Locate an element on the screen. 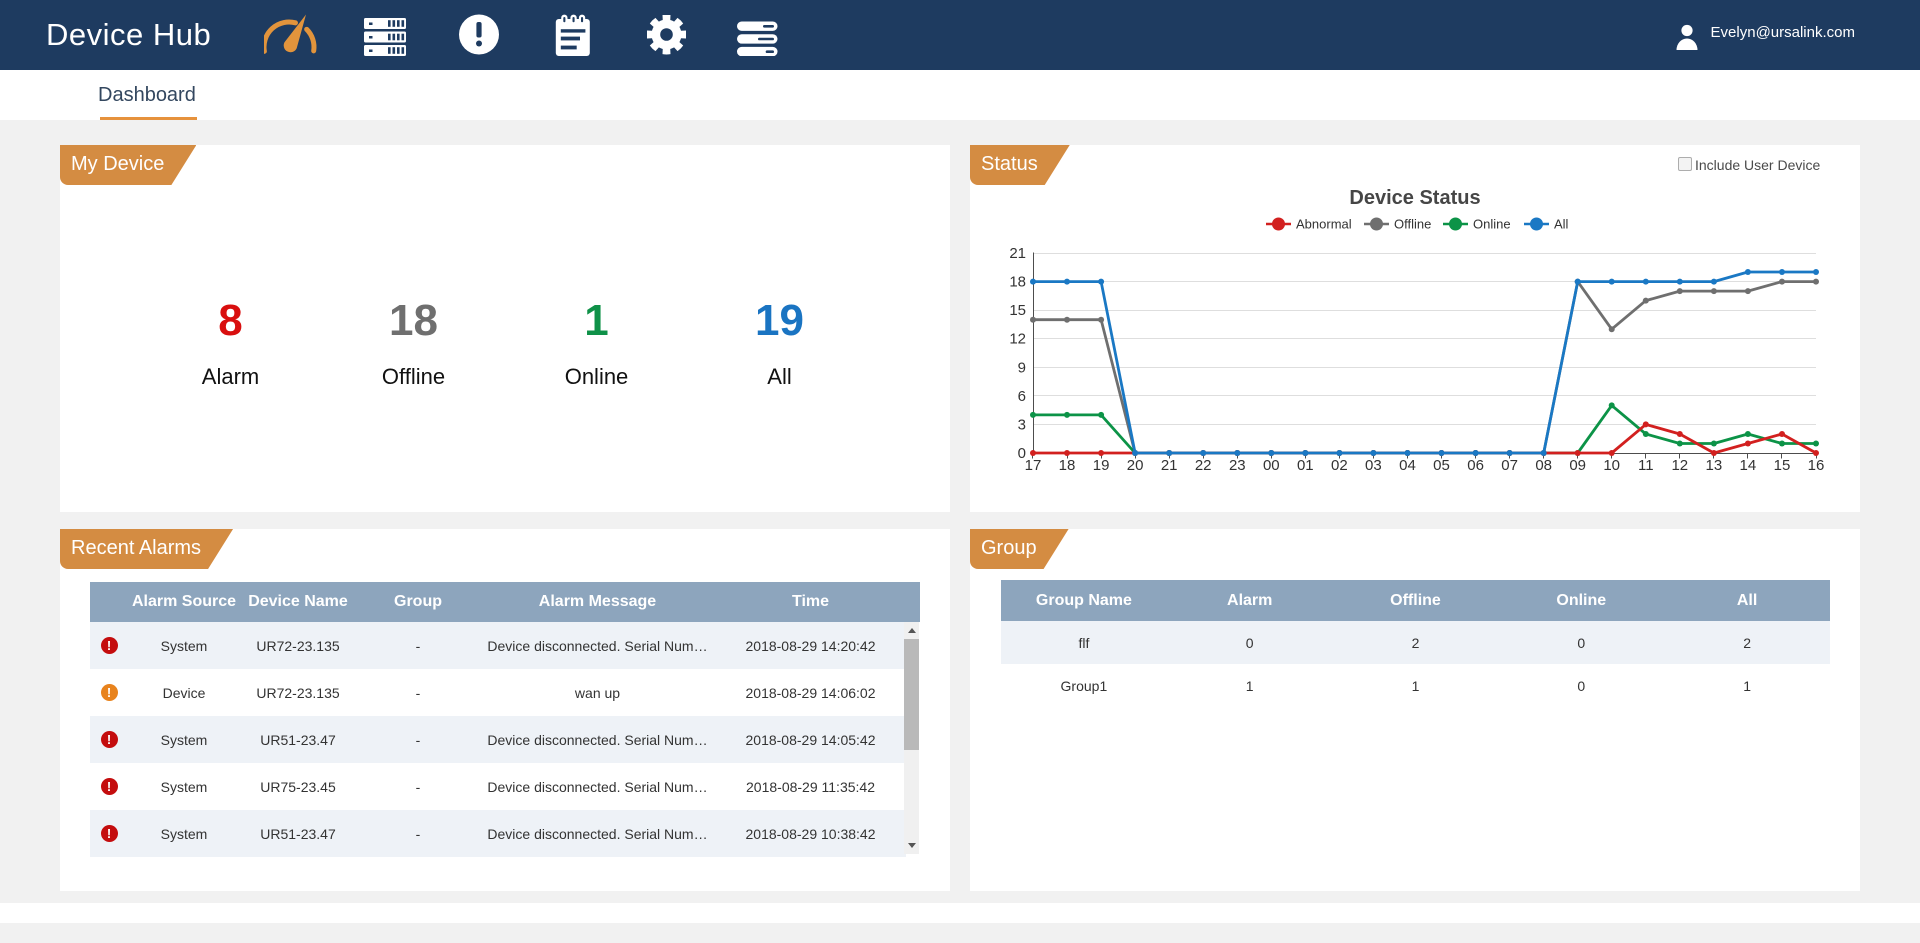 This screenshot has width=1920, height=943. svg-text: 6 is located at coordinates (1022, 396).